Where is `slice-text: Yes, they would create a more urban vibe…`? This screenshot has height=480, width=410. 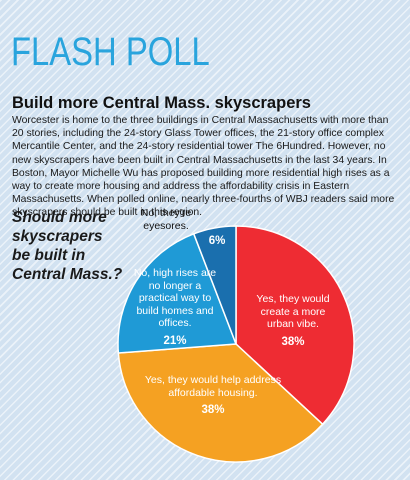
slice-text: Yes, they would create a more urban vibe… is located at coordinates (293, 312).